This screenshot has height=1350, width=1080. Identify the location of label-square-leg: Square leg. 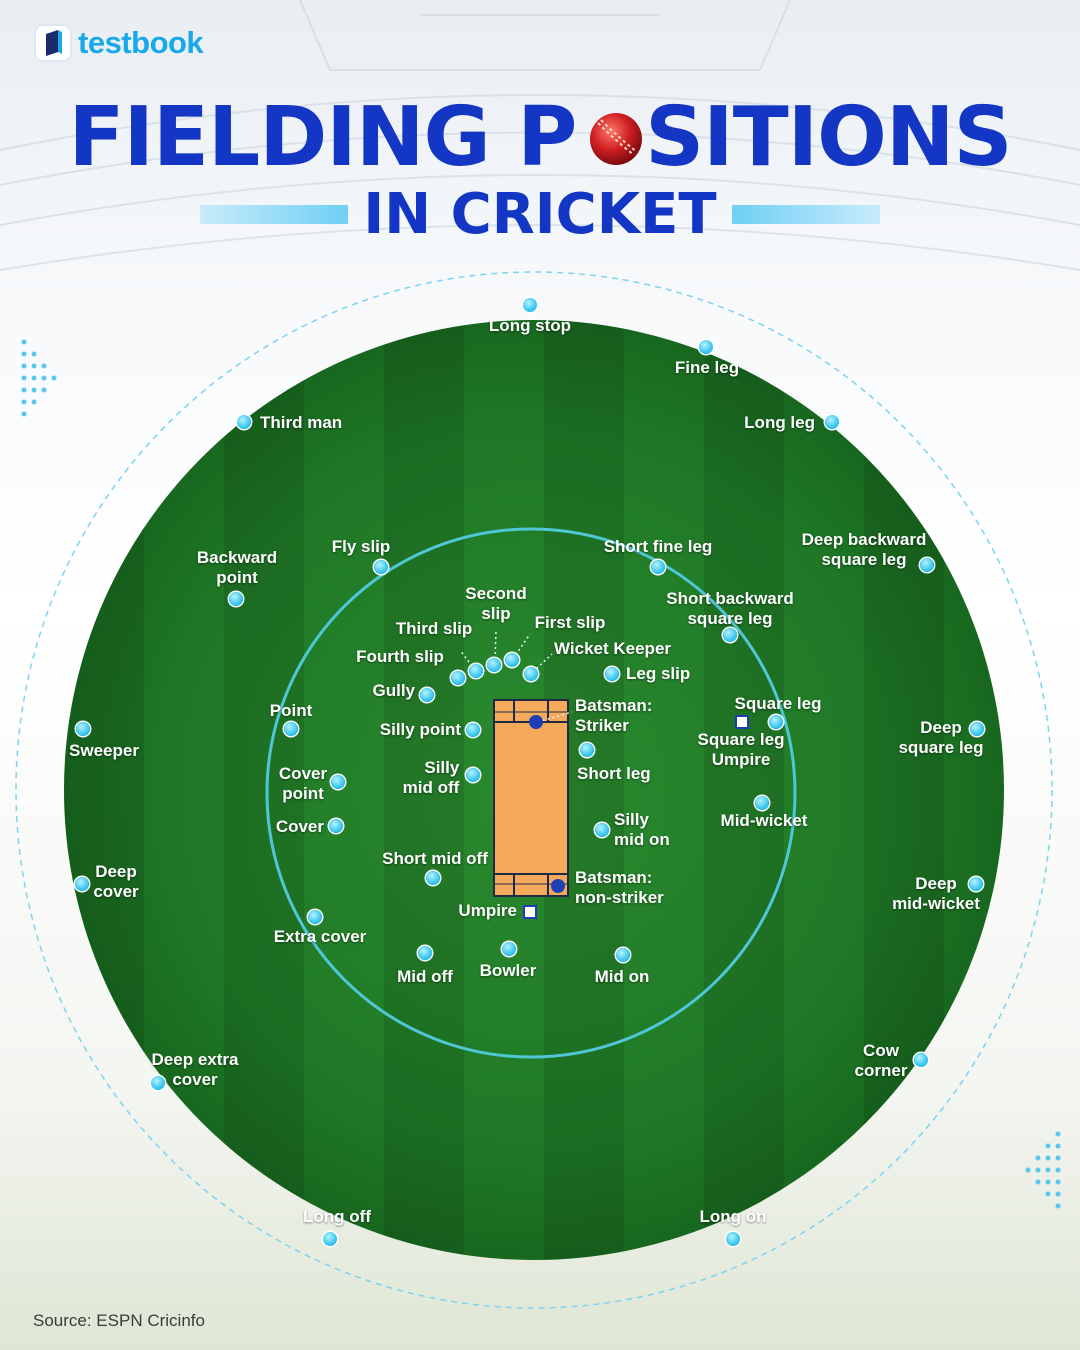
(778, 703).